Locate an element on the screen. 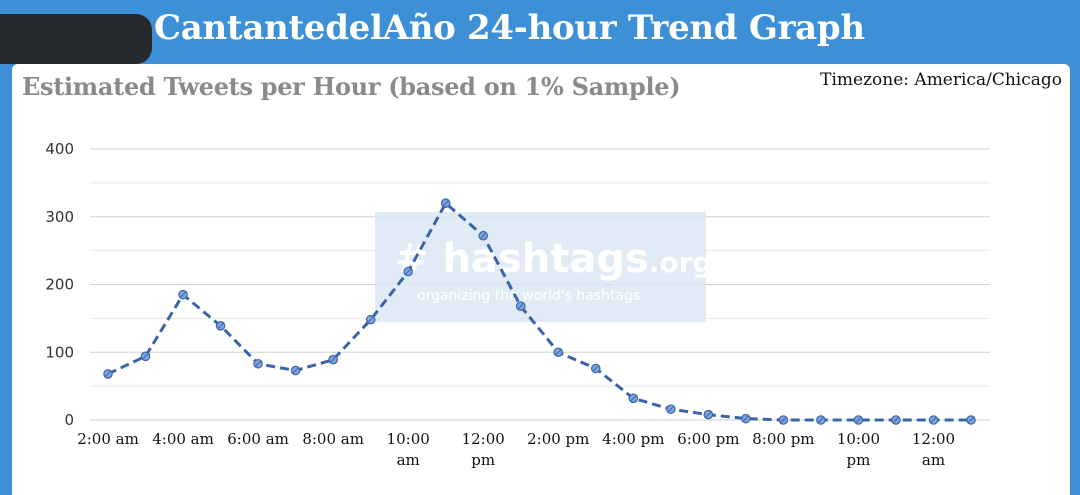 The image size is (1080, 495). x-tick-label: 2:00 pm is located at coordinates (558, 439).